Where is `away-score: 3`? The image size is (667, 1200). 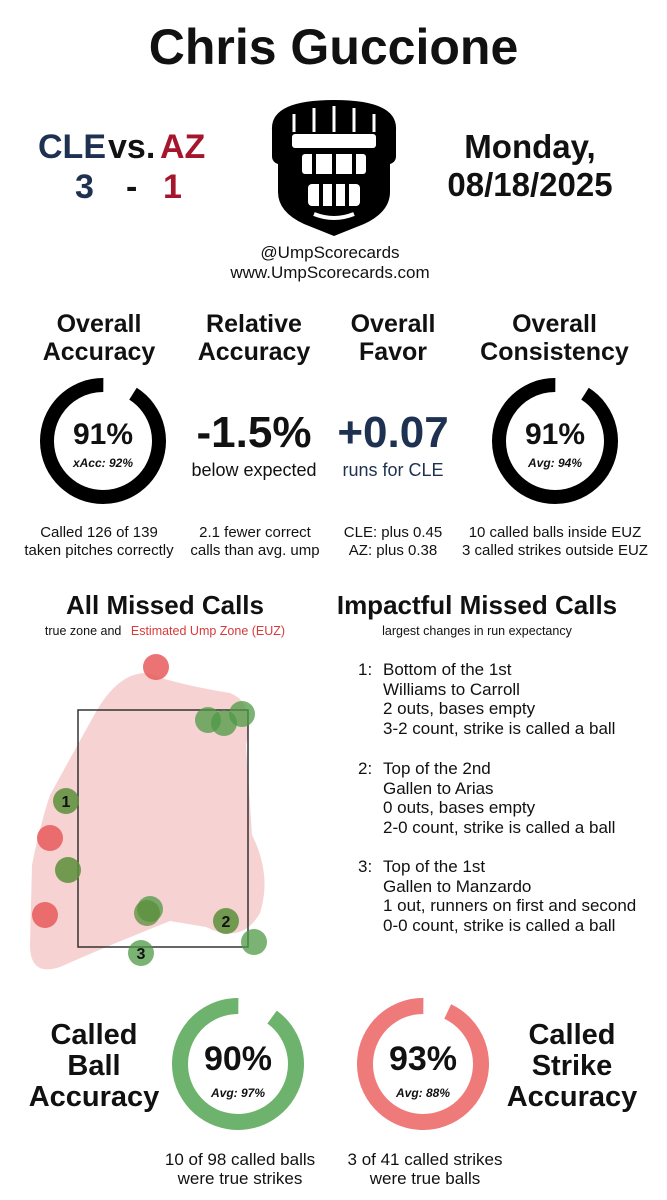
away-score: 3 is located at coordinates (84, 187).